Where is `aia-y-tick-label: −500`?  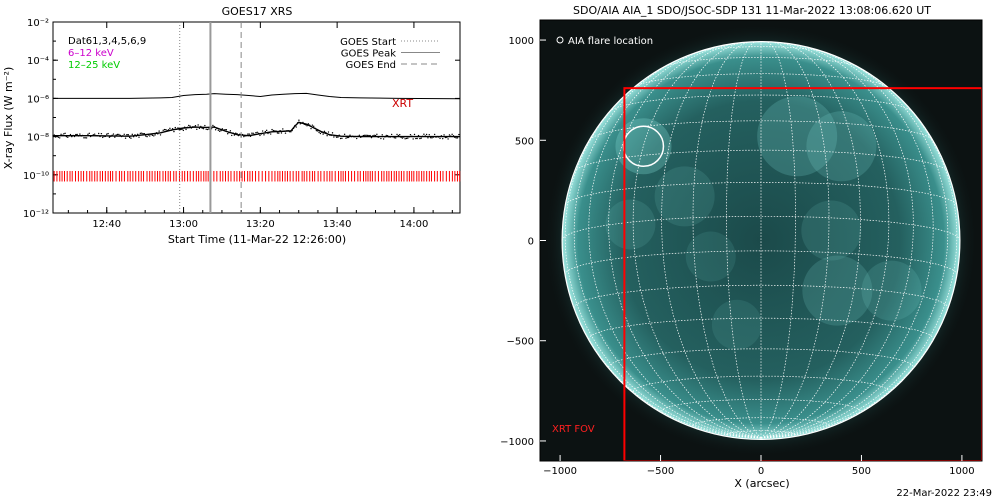
aia-y-tick-label: −500 is located at coordinates (520, 342).